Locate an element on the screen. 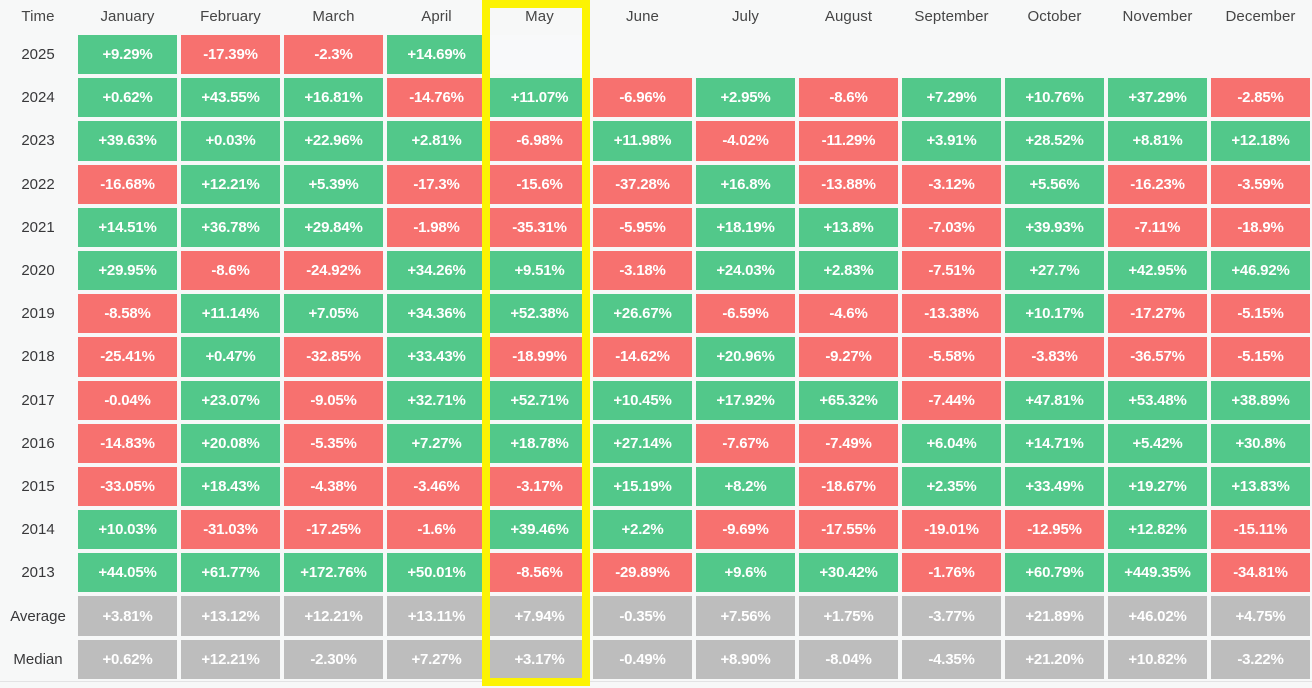 This screenshot has width=1312, height=688. row-label-2024: 2024 is located at coordinates (38, 98).